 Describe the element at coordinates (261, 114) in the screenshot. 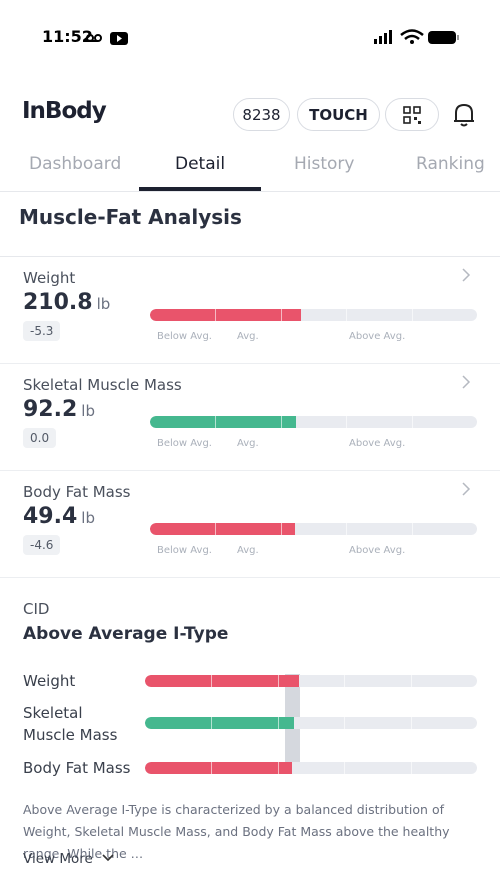

I see `steps-pill: 8238` at that location.